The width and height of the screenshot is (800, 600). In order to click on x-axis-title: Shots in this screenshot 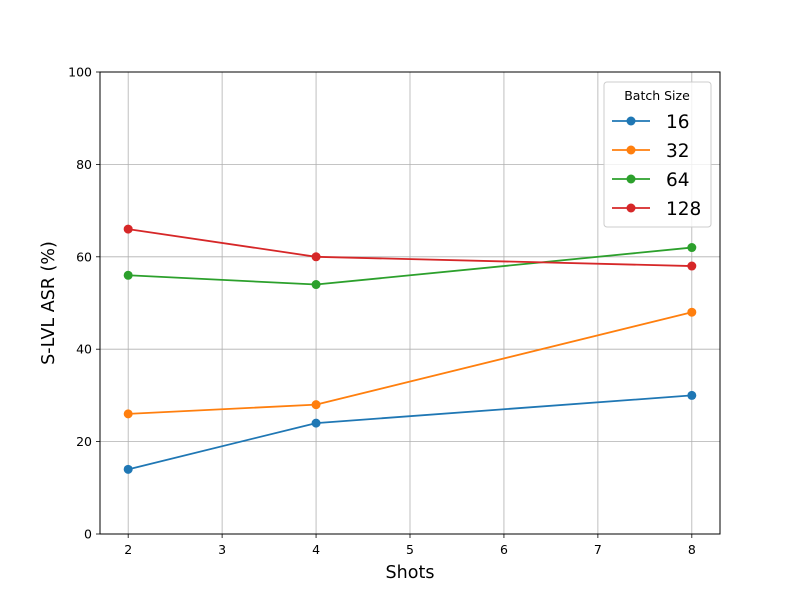, I will do `click(410, 573)`.